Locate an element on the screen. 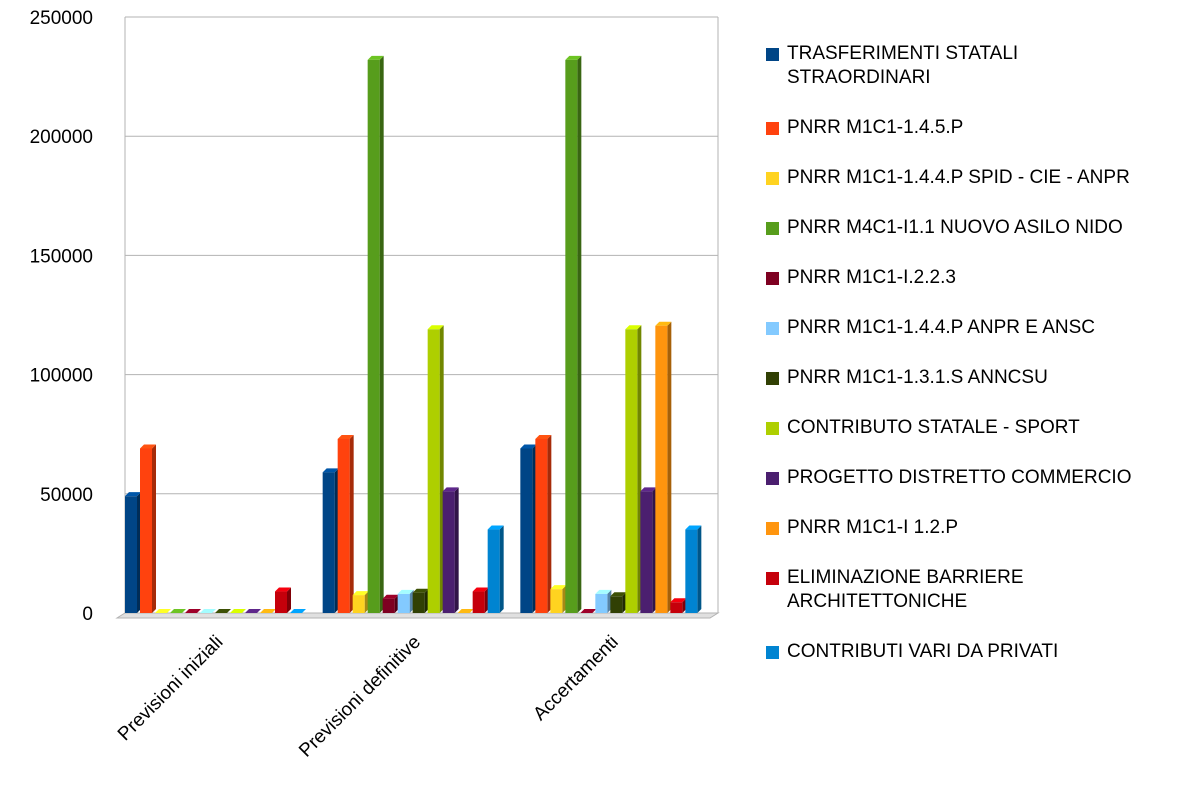 This screenshot has height=811, width=1183. legend-item: PNRR M1C1-1.4.4.P ANPR E ANSC is located at coordinates (958, 328).